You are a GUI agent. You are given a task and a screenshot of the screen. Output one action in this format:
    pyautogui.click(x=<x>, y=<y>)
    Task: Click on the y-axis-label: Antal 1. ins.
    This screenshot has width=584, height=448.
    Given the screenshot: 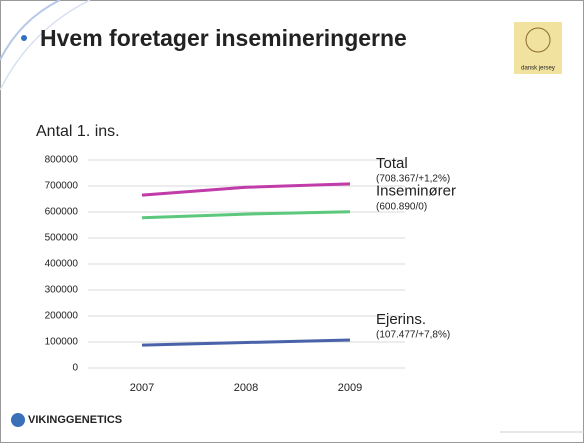 What is the action you would take?
    pyautogui.click(x=78, y=131)
    